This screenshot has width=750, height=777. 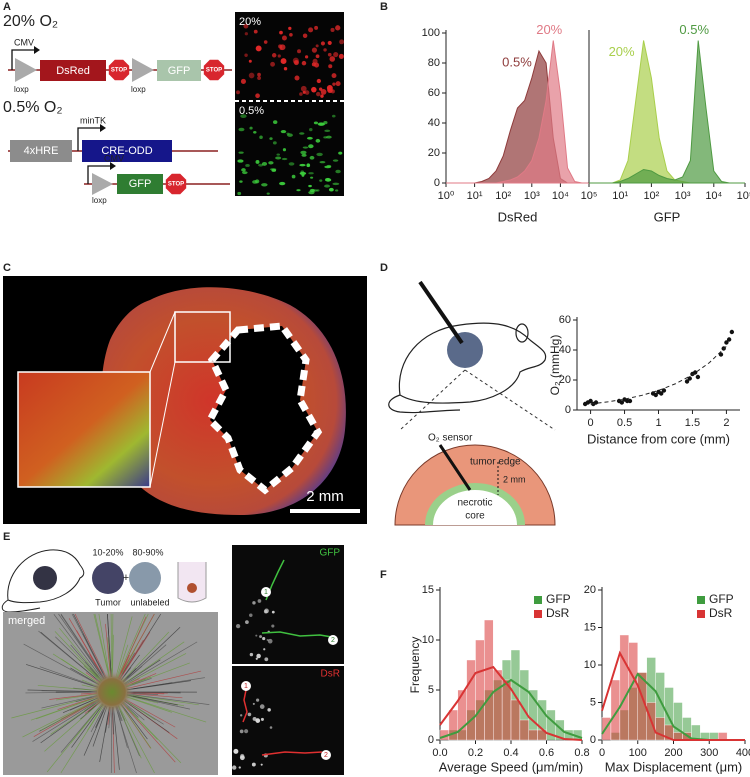 I want to click on legend-label: GFP, so click(x=721, y=599).